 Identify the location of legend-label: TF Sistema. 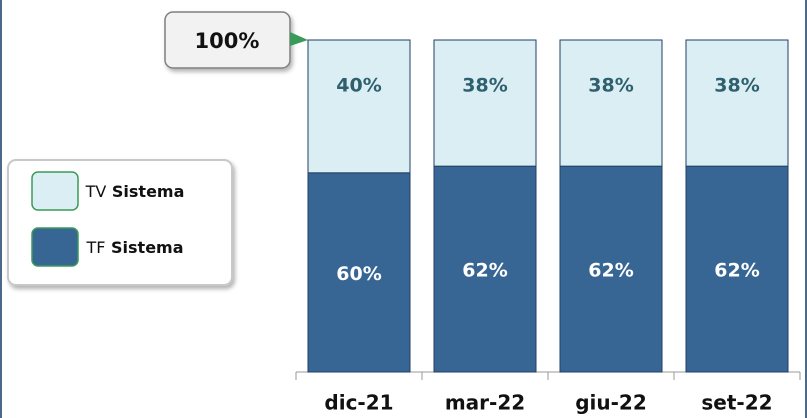
(134, 247).